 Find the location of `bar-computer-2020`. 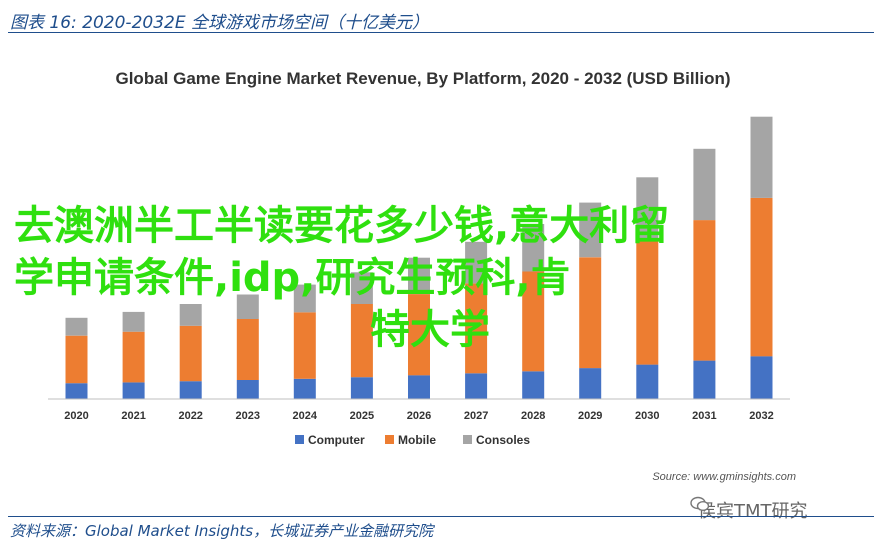

bar-computer-2020 is located at coordinates (76, 391).